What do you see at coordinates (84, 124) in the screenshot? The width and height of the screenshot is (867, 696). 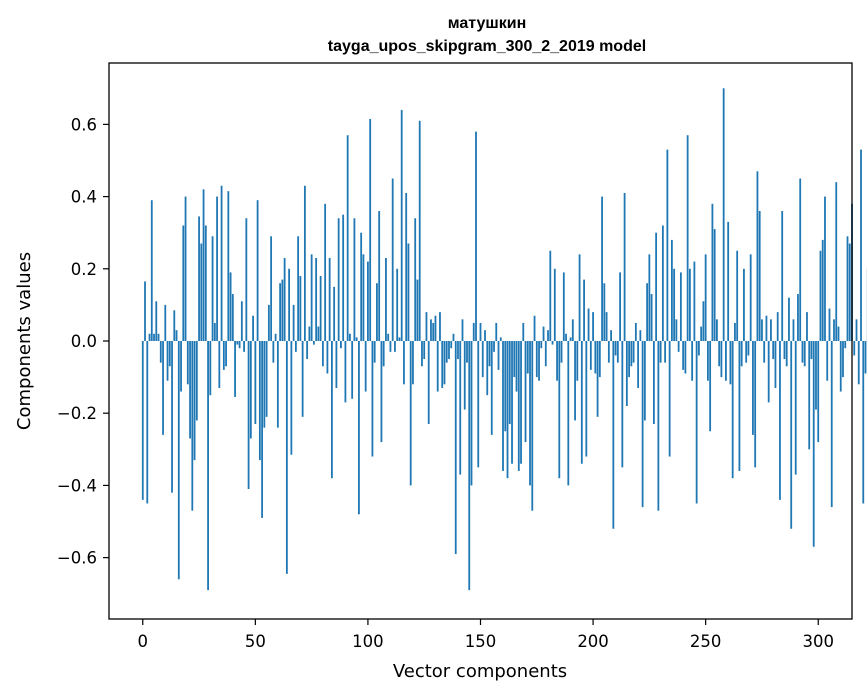 I see `y-tick-label: 0.6` at bounding box center [84, 124].